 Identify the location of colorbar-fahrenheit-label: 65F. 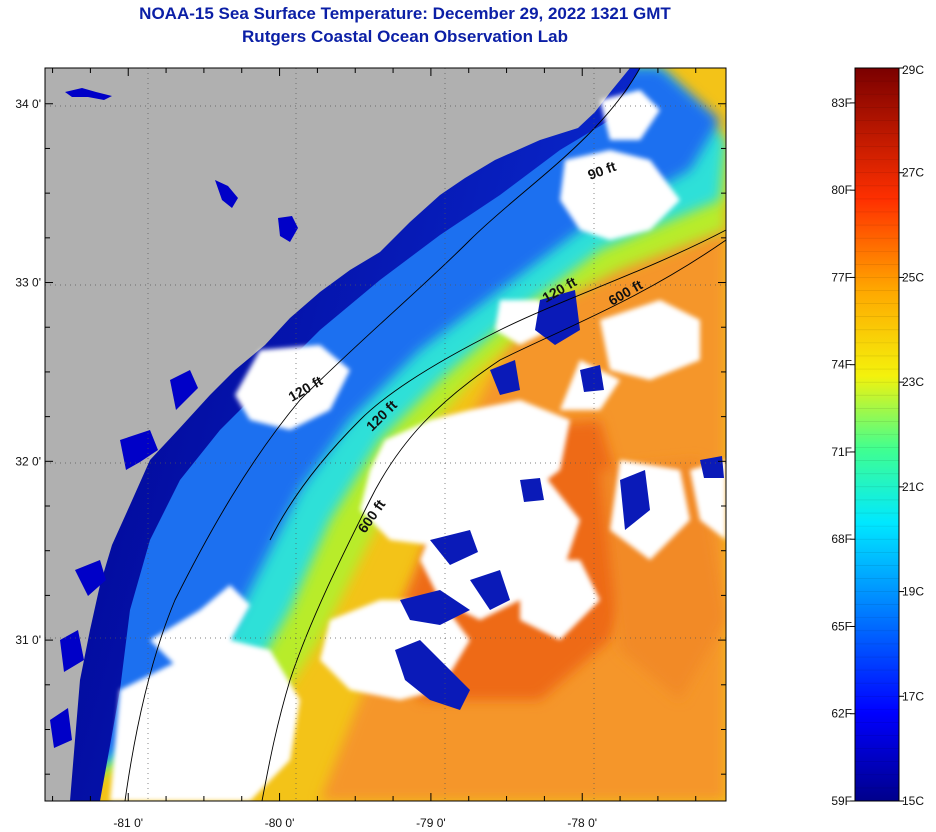
(841, 626).